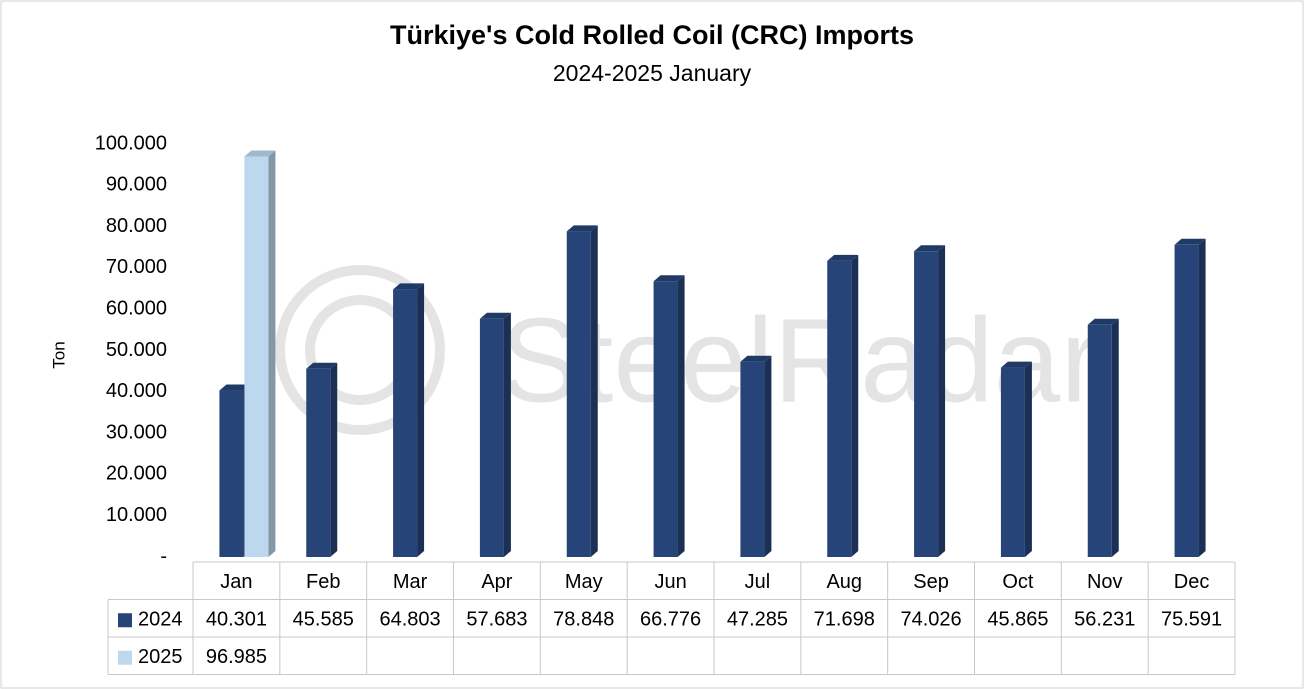 Image resolution: width=1304 pixels, height=689 pixels. What do you see at coordinates (931, 582) in the screenshot?
I see `x-tick-label: Sep` at bounding box center [931, 582].